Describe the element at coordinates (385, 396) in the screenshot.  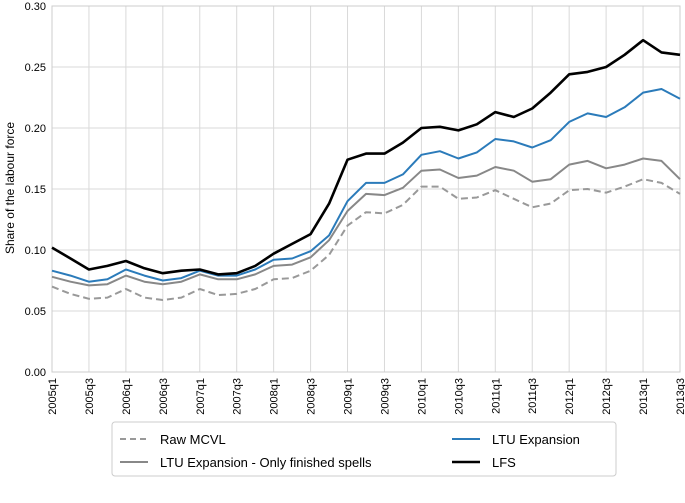
I see `x-tick-label: 2009q3` at that location.